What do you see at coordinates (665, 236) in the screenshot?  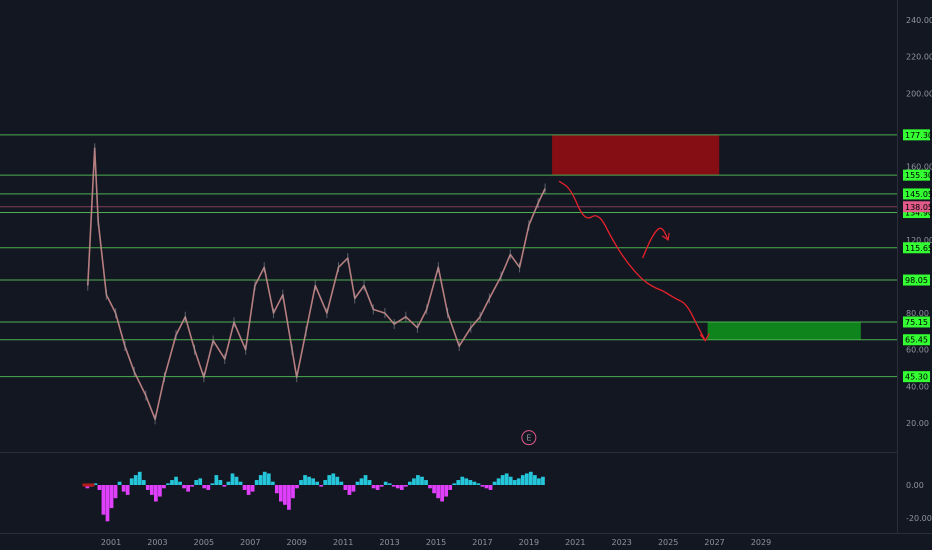 I see `projection-hook-arrow-head` at bounding box center [665, 236].